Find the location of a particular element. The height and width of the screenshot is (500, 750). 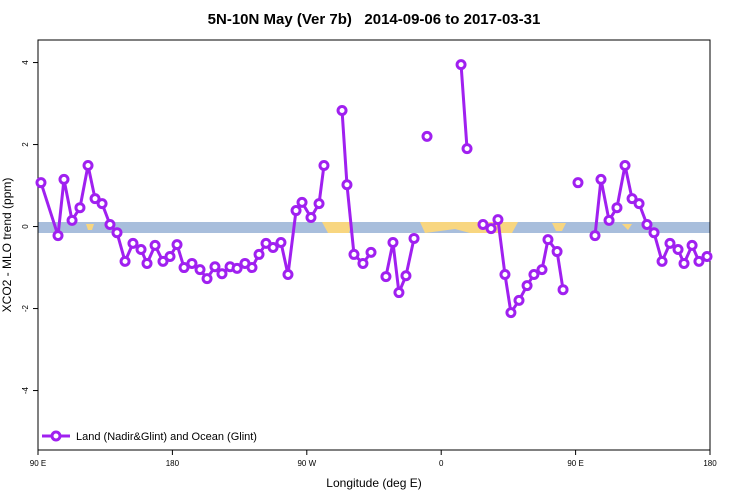

y-tick-label: 0 is located at coordinates (25, 226).